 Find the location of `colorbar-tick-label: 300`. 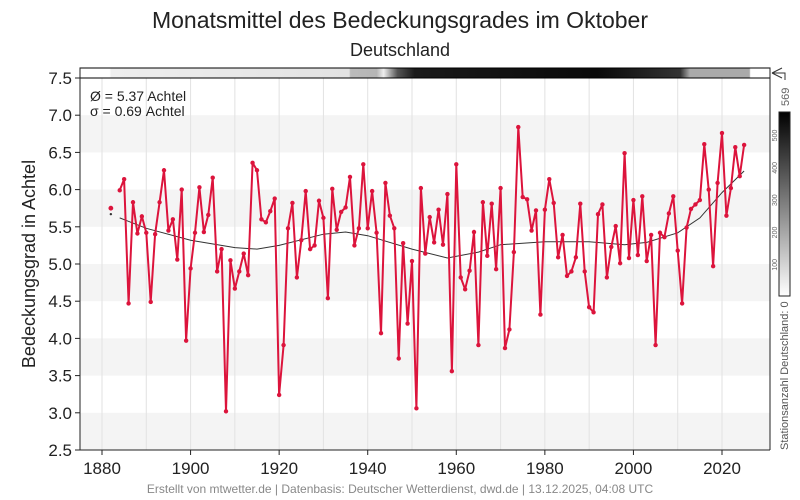

colorbar-tick-label: 300 is located at coordinates (775, 200).